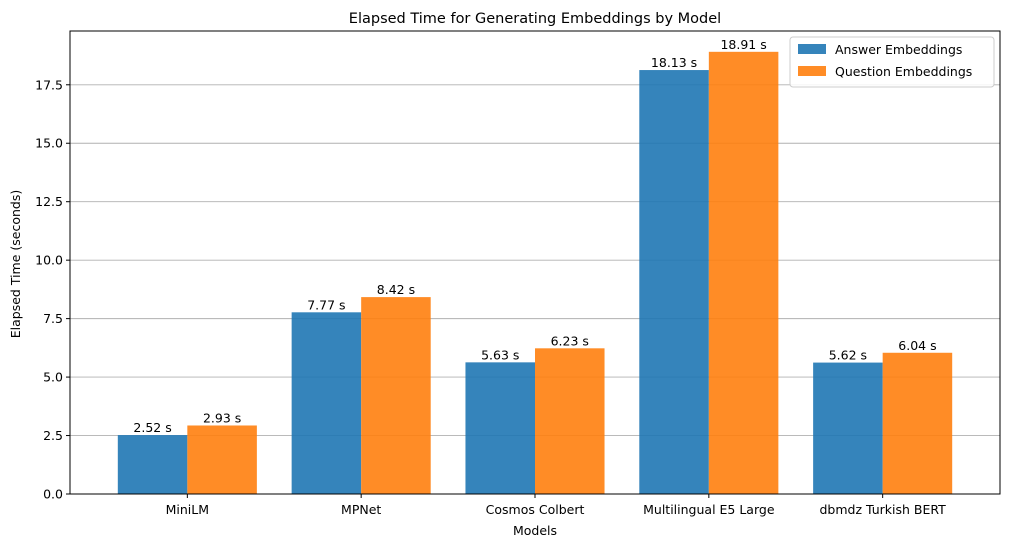 The width and height of the screenshot is (1010, 547). What do you see at coordinates (49, 260) in the screenshot?
I see `y-tick-label: 10.0` at bounding box center [49, 260].